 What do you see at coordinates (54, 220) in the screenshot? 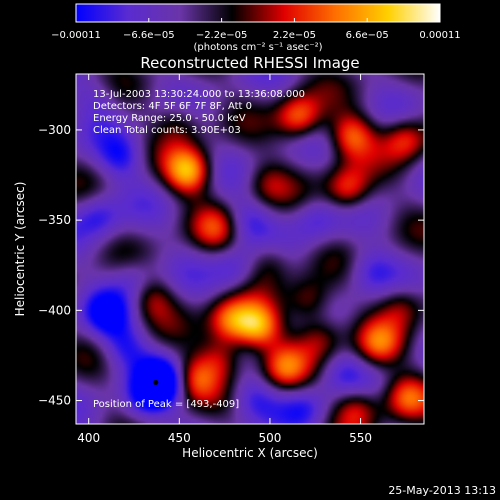
I see `y-tick-label: −350` at bounding box center [54, 220].